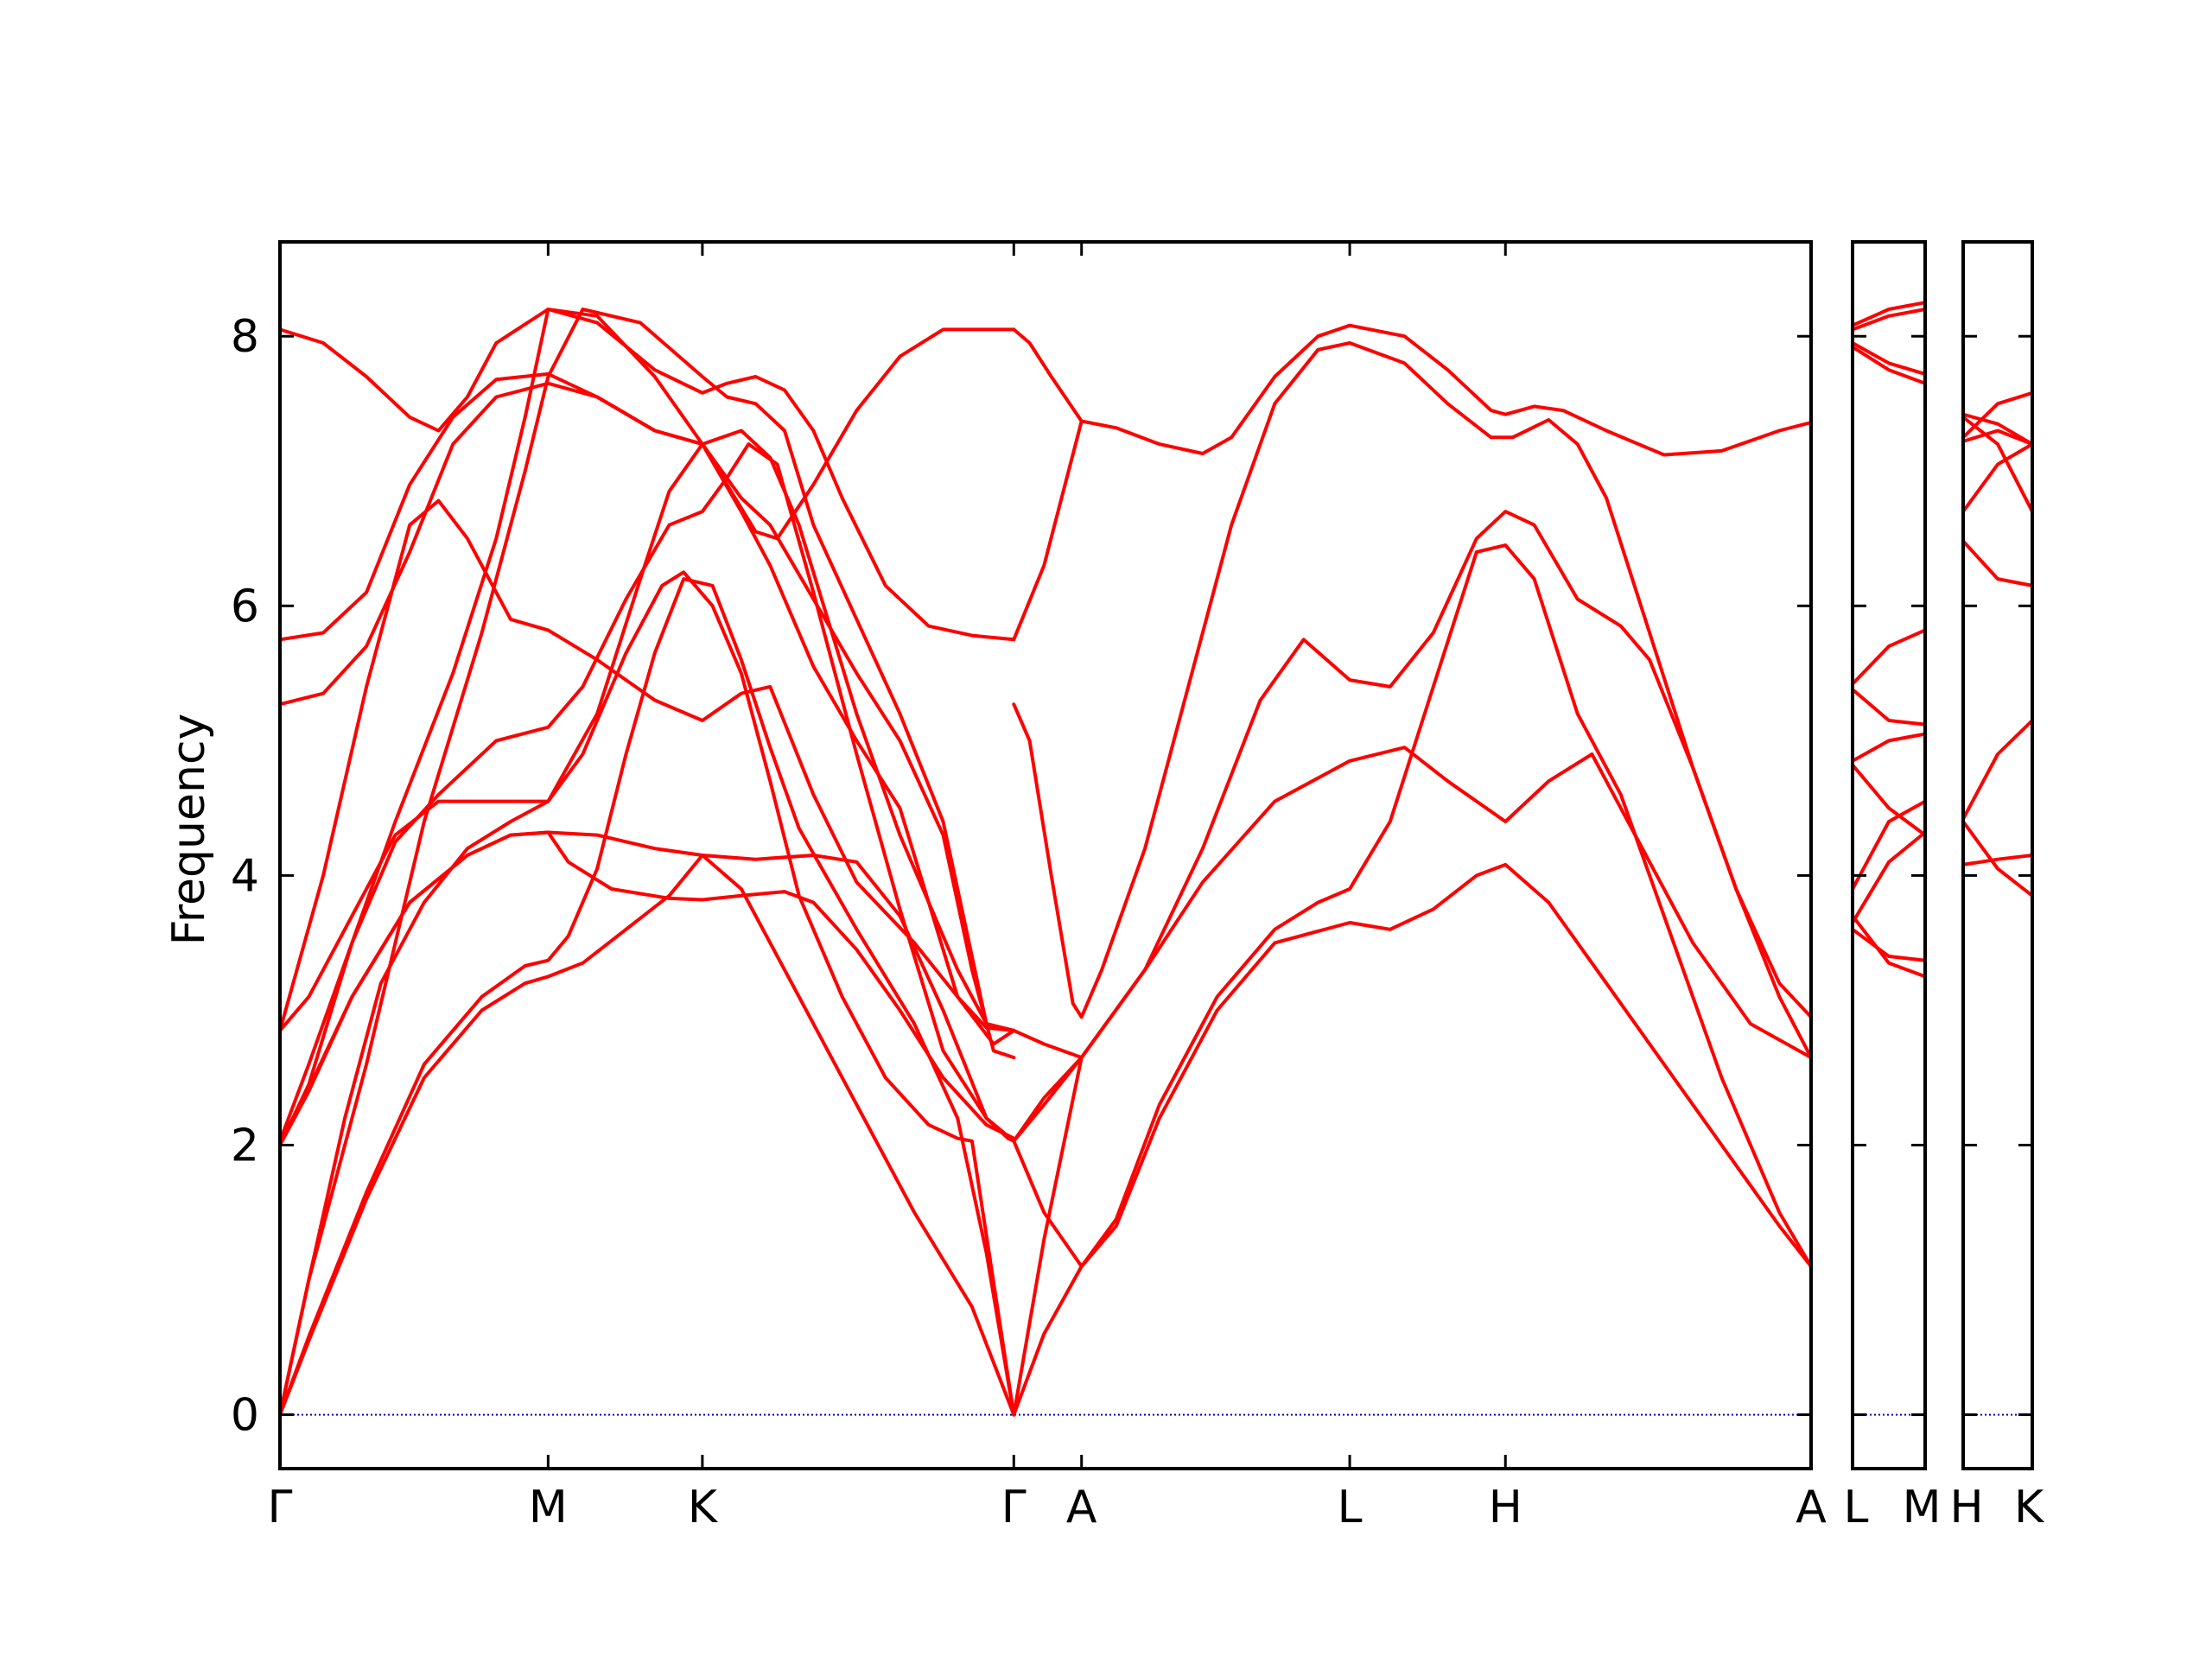 The width and height of the screenshot is (2212, 1663). Describe the element at coordinates (245, 876) in the screenshot. I see `y-tick-label: 4` at that location.